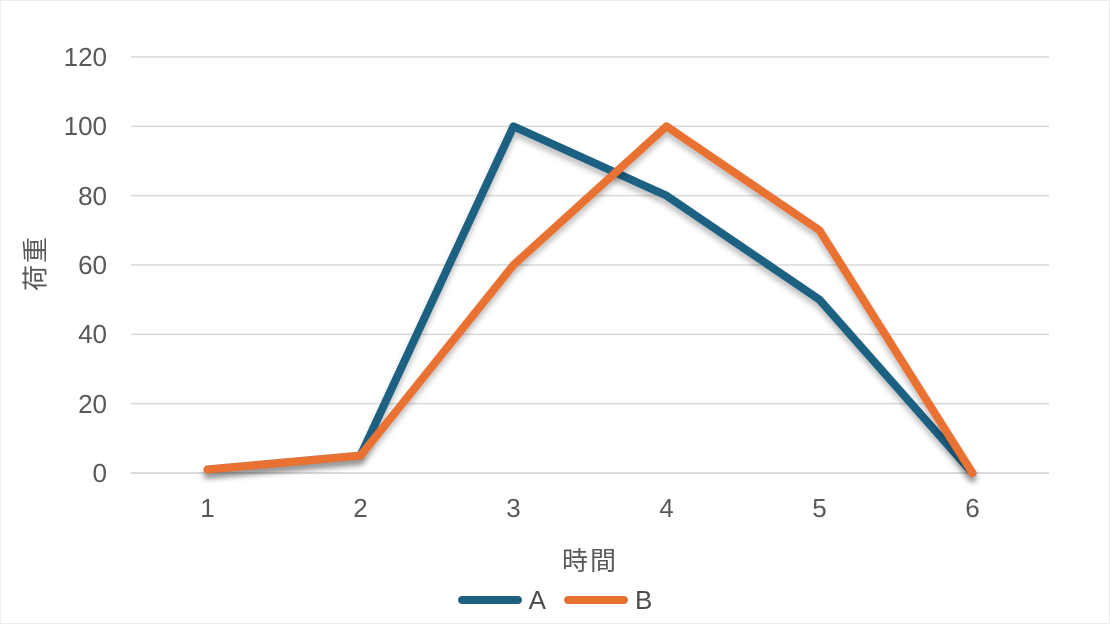  What do you see at coordinates (589, 561) in the screenshot?
I see `x-axis-title: 時間` at bounding box center [589, 561].